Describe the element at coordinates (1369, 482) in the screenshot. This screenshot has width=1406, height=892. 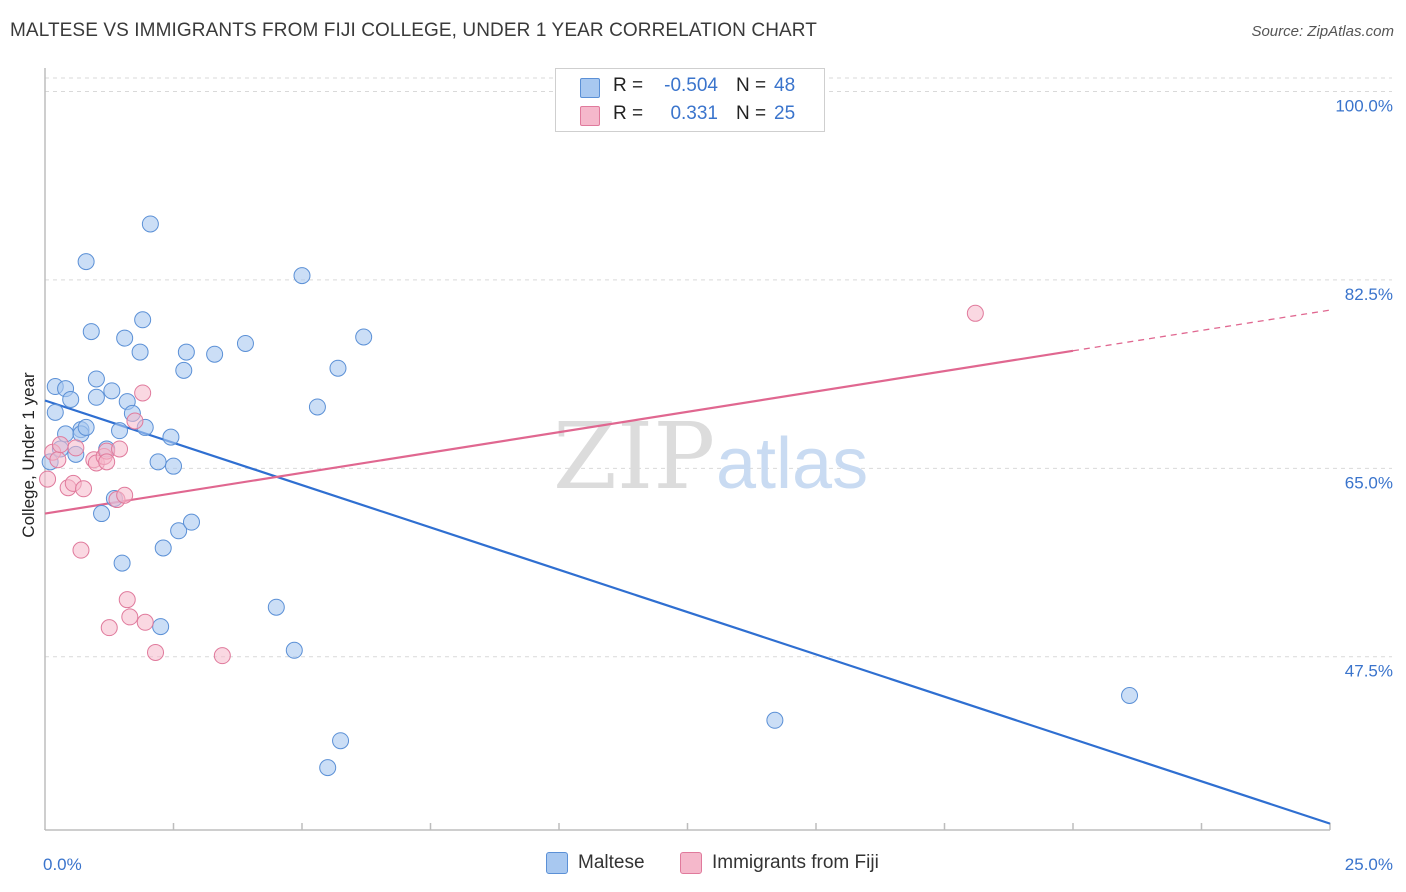
I see `y-tick-label: 65.0%` at that location.